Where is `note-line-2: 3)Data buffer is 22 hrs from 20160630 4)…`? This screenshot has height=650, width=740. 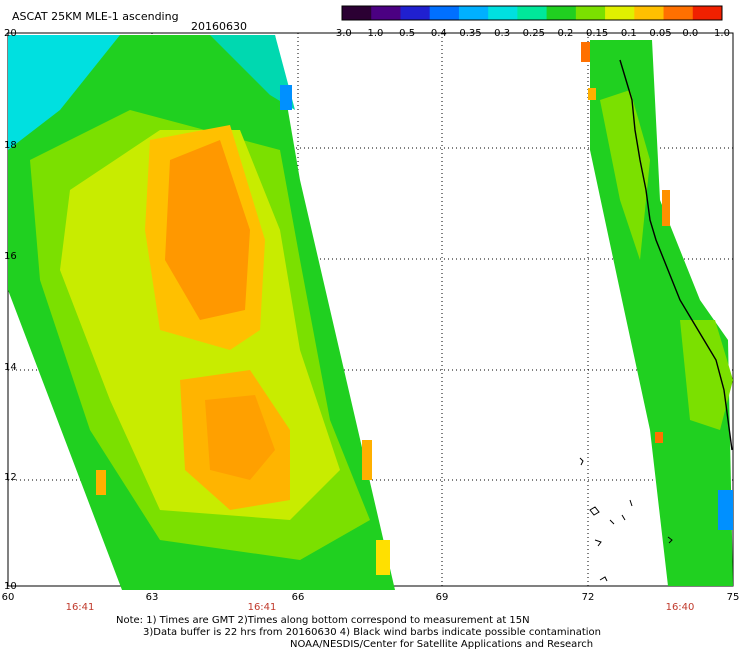
note-line-2: 3)Data buffer is 22 hrs from 20160630 4)… is located at coordinates (372, 632).